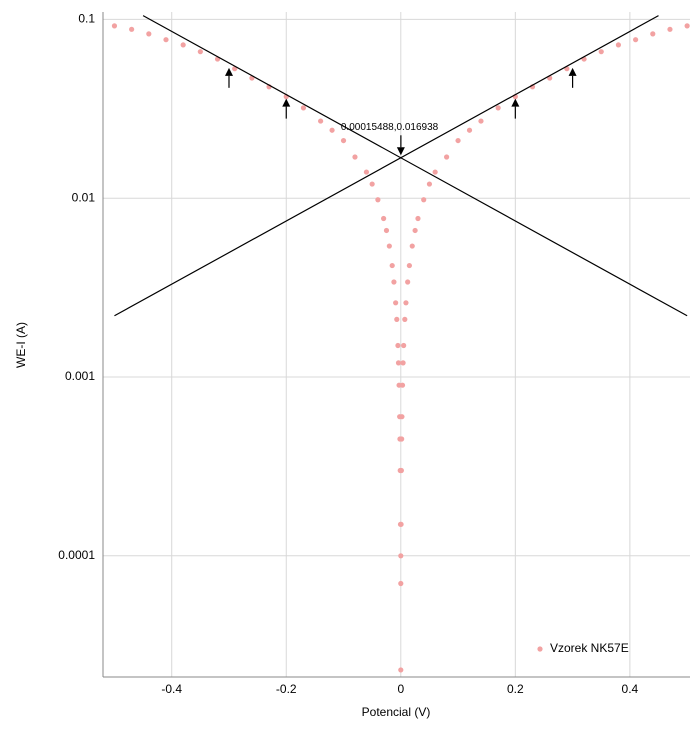 The image size is (694, 751). What do you see at coordinates (589, 648) in the screenshot?
I see `legend-label: Vzorek NK57E` at bounding box center [589, 648].